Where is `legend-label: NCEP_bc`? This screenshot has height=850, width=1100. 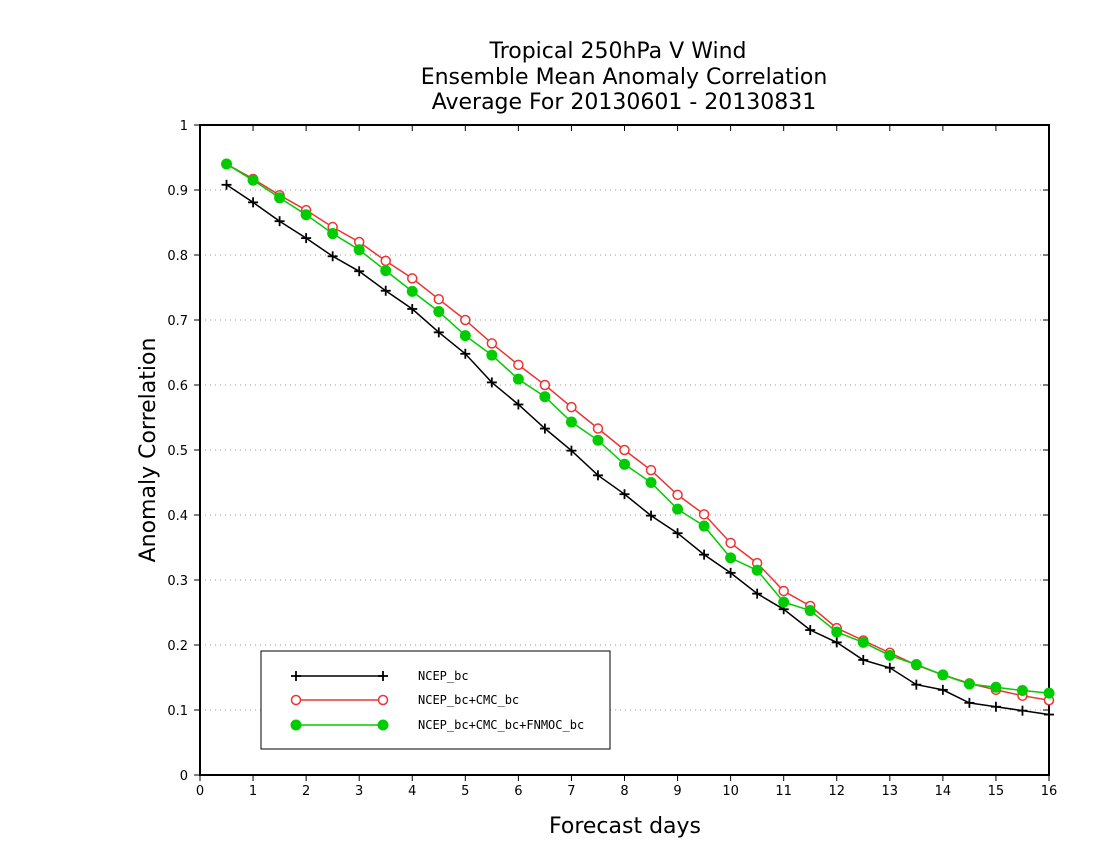 legend-label: NCEP_bc is located at coordinates (443, 676).